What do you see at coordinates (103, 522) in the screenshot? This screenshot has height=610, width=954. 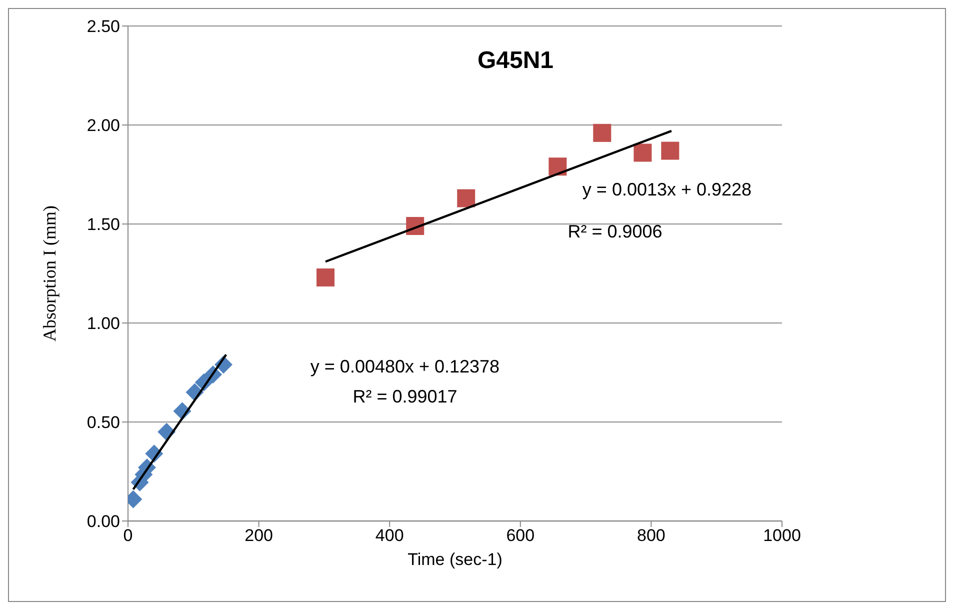 I see `y-tick-label: 0.00` at bounding box center [103, 522].